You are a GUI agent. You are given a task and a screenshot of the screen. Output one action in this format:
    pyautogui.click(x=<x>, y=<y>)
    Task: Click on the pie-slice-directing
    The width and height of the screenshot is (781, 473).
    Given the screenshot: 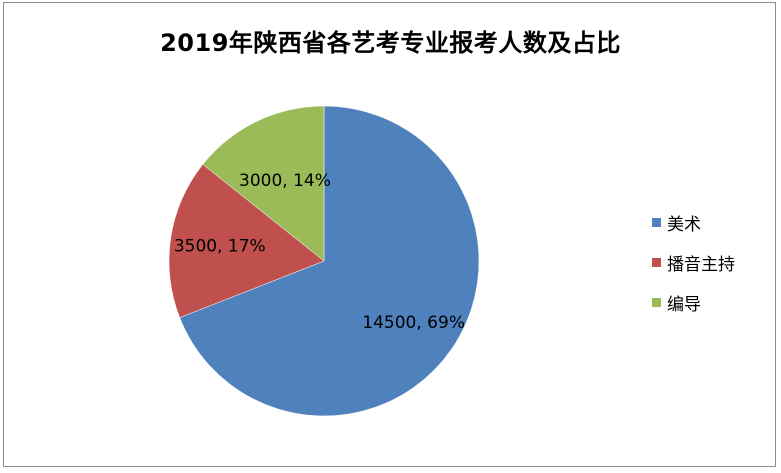 What is the action you would take?
    pyautogui.click(x=263, y=183)
    